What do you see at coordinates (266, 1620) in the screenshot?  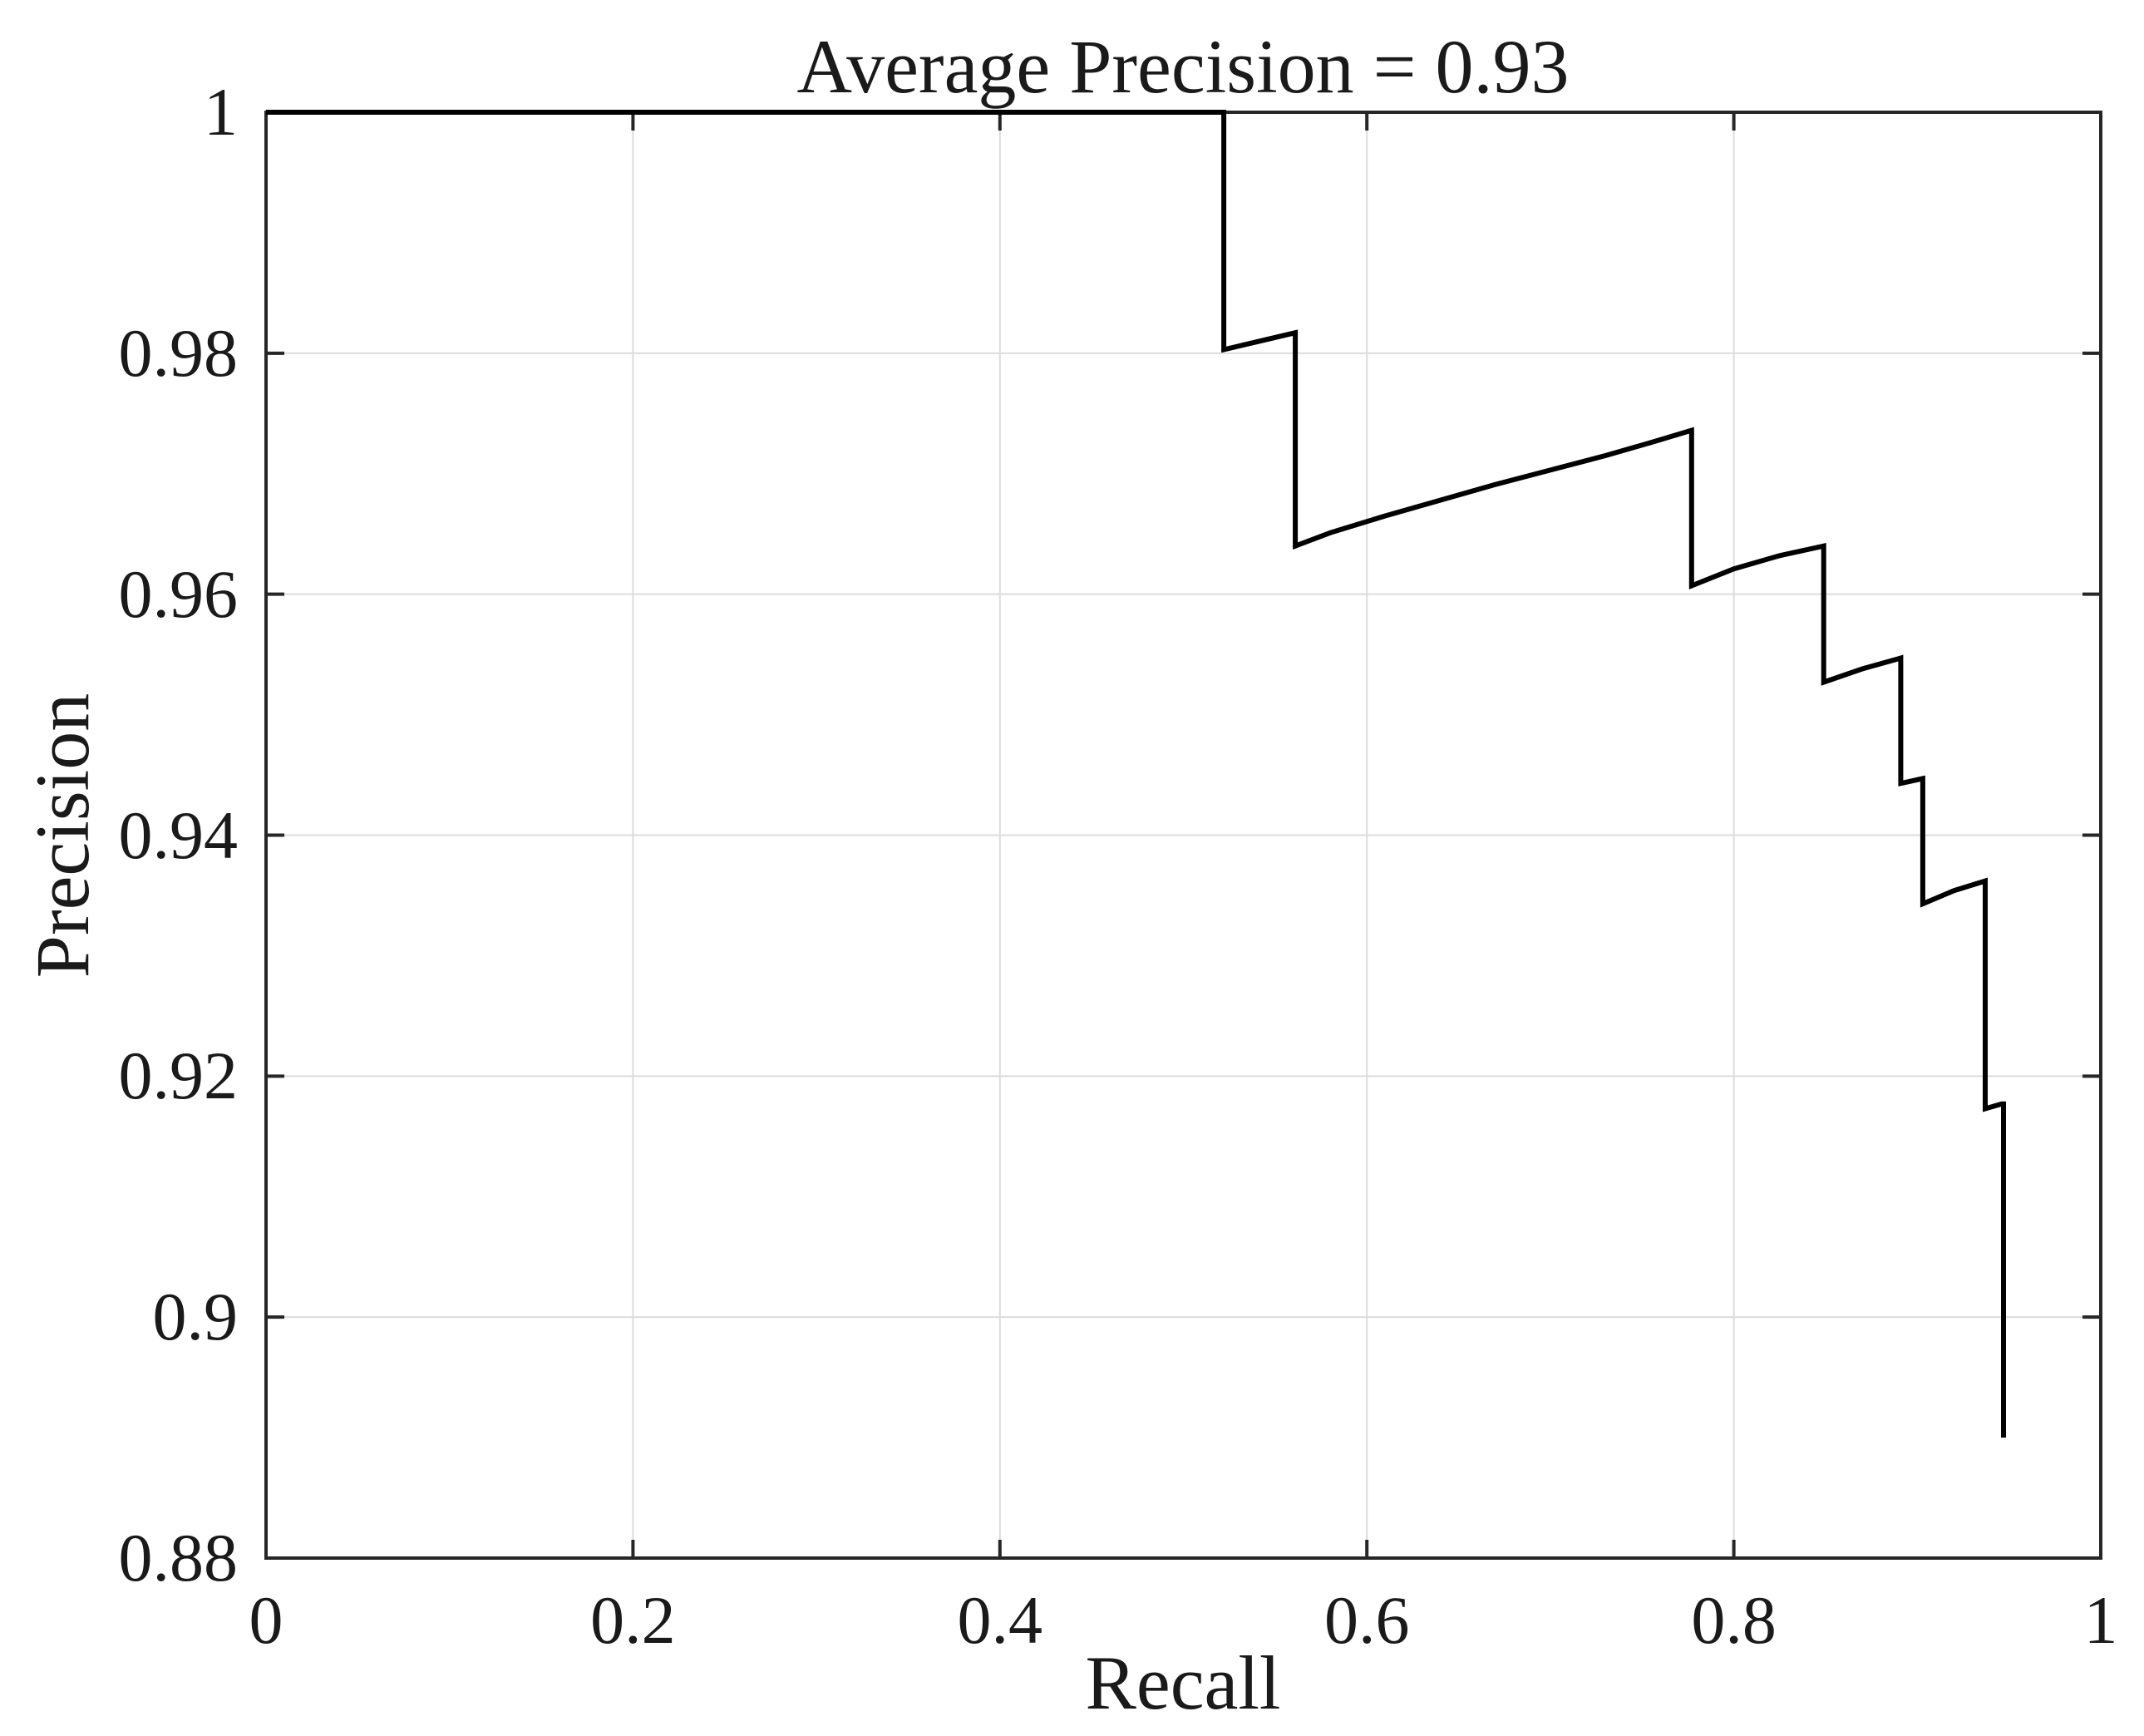 I see `x-tick-label: 0` at bounding box center [266, 1620].